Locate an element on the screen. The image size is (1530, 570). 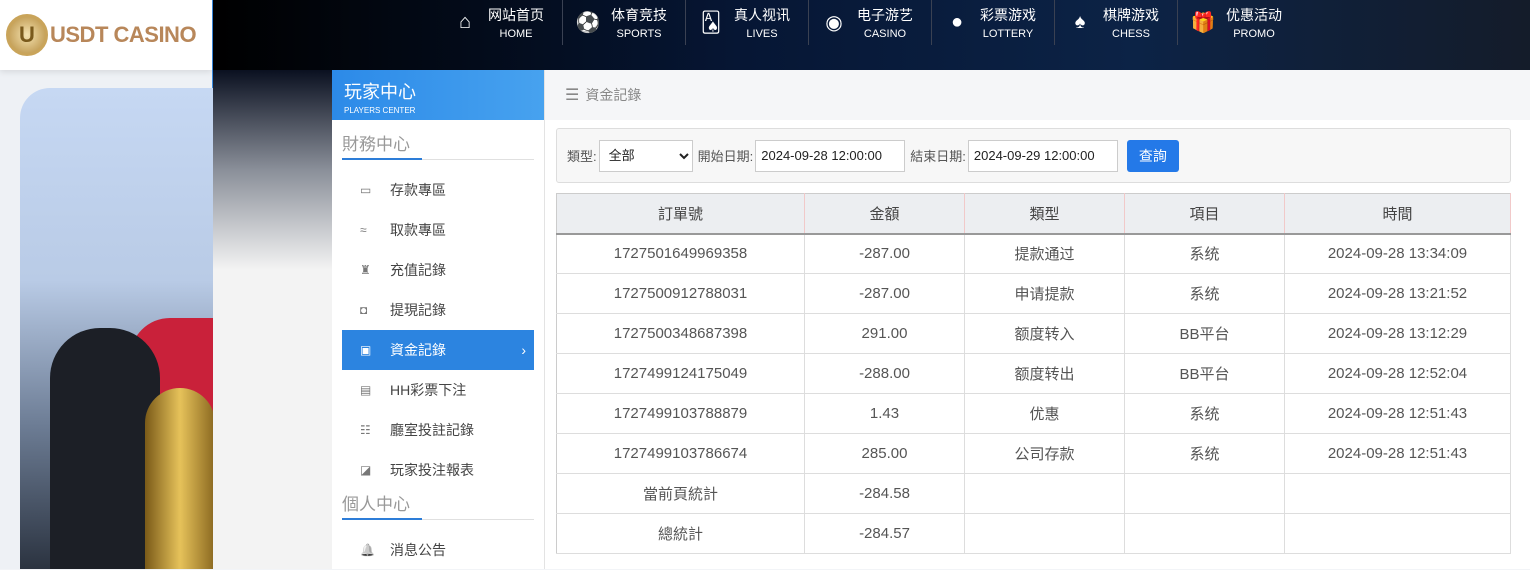
column-header: 時間 is located at coordinates (1397, 214).